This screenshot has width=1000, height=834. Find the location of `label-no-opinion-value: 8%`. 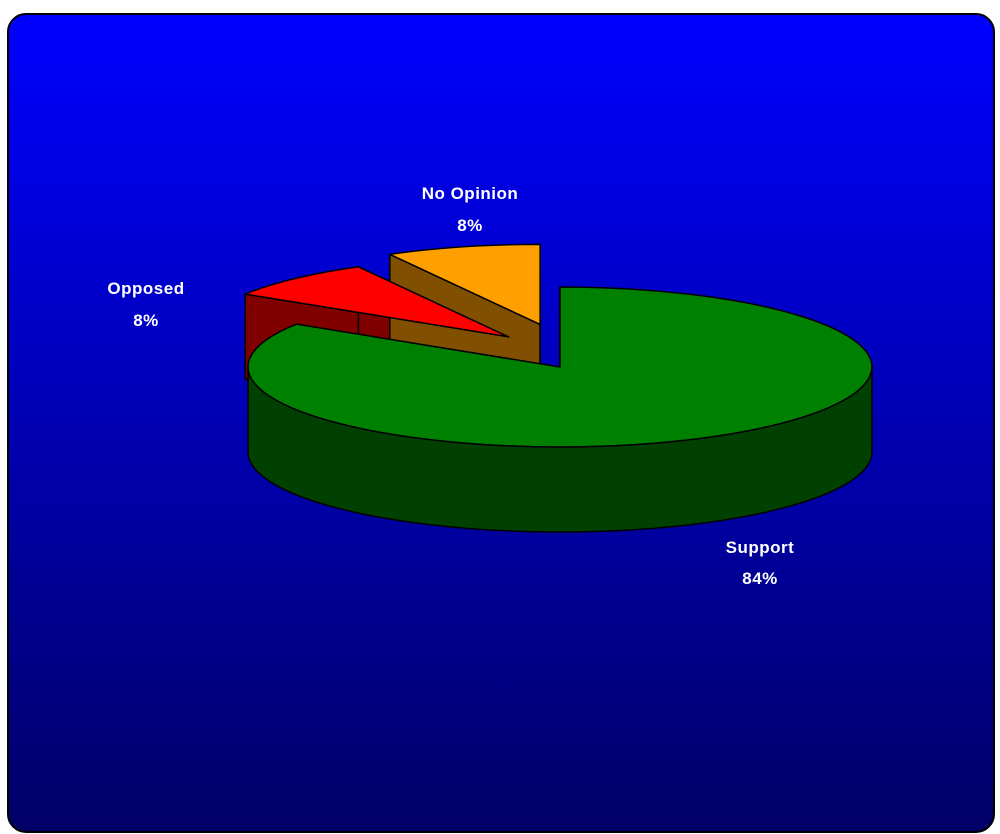

label-no-opinion-value: 8% is located at coordinates (470, 225).